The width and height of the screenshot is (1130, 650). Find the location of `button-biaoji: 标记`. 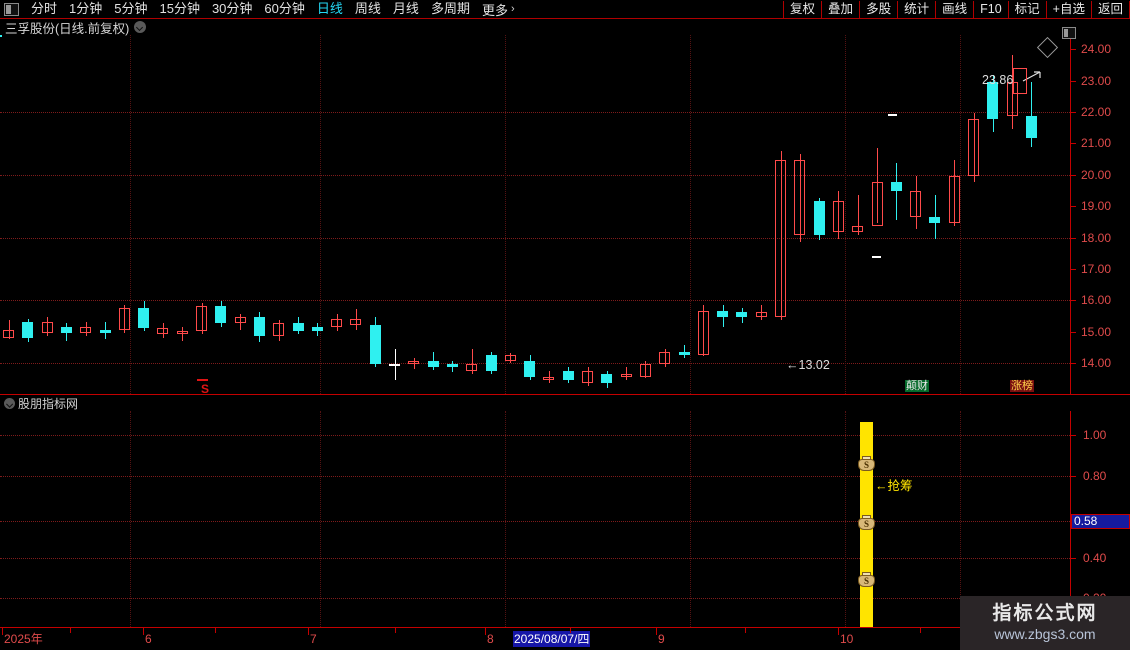

button-biaoji: 标记 is located at coordinates (1027, 9).